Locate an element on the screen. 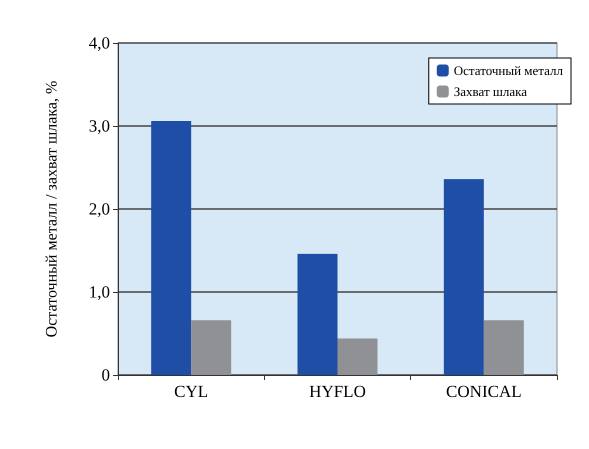 Image resolution: width=589 pixels, height=449 pixels. y-tick-label: 2,0 is located at coordinates (99, 209).